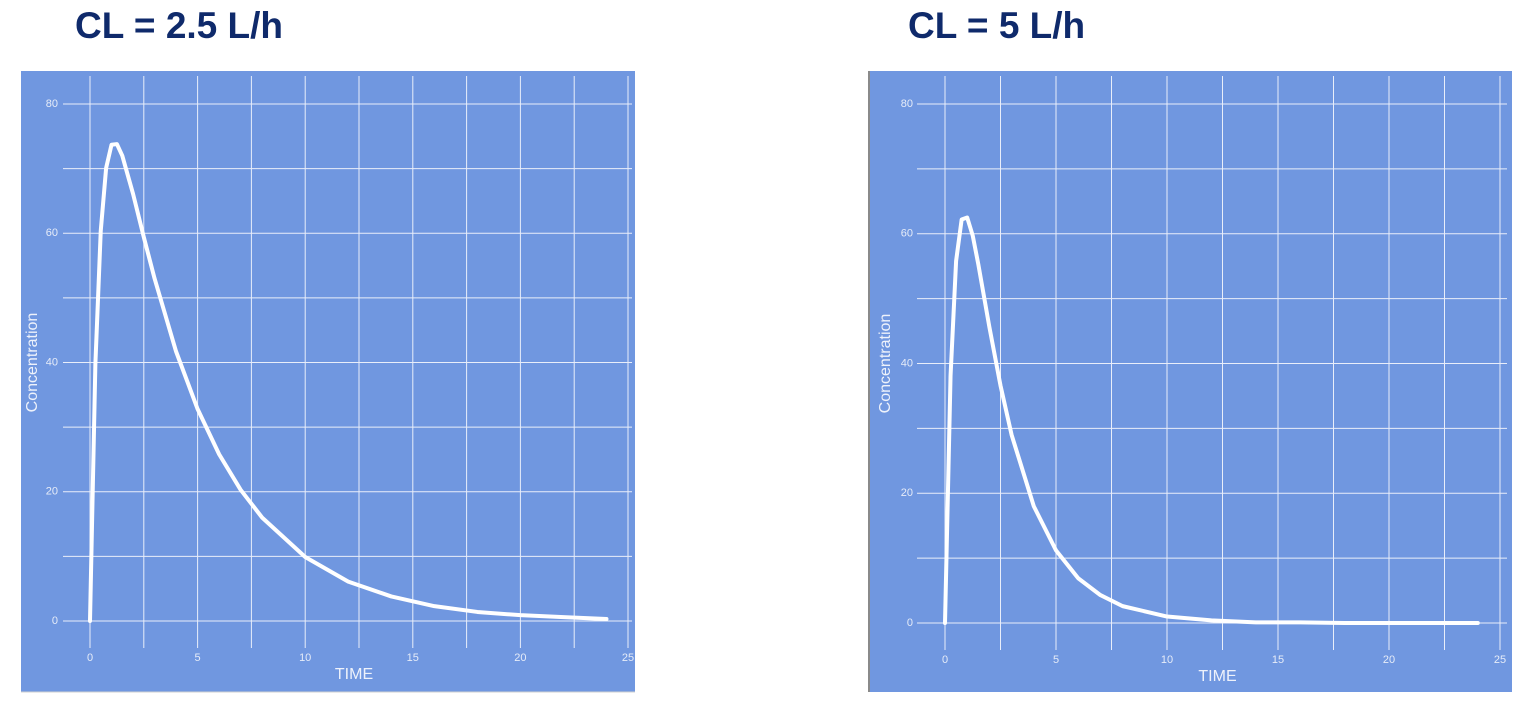 This screenshot has width=1530, height=711. I want to click on chart-title: CL = 5 L/h, so click(996, 25).